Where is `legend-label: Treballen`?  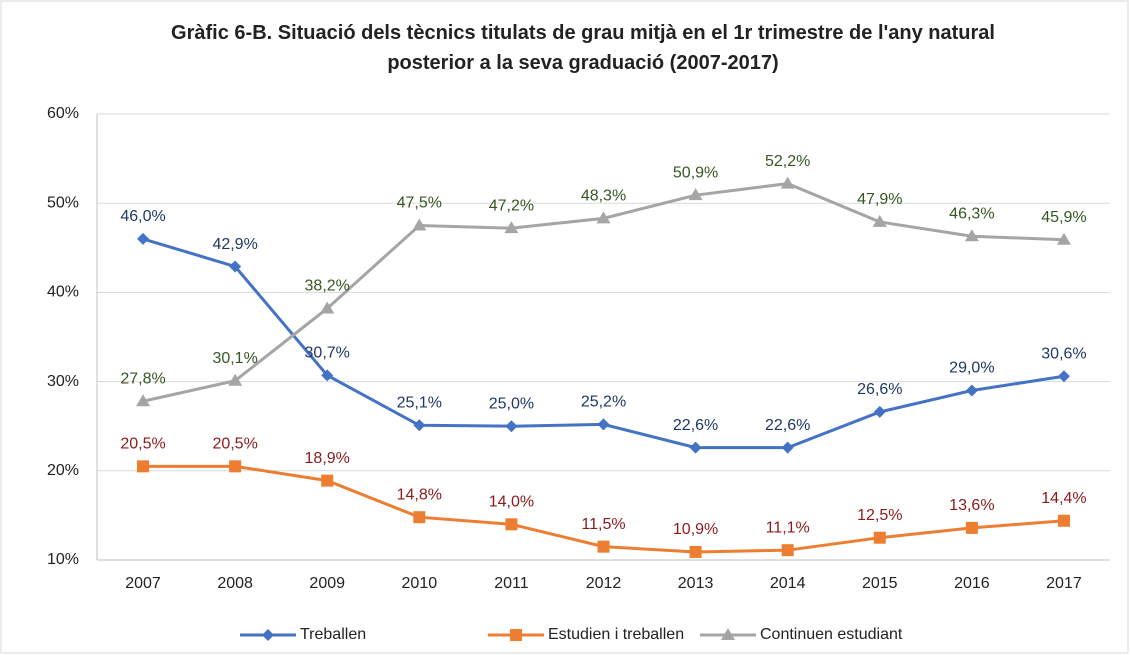 legend-label: Treballen is located at coordinates (333, 634).